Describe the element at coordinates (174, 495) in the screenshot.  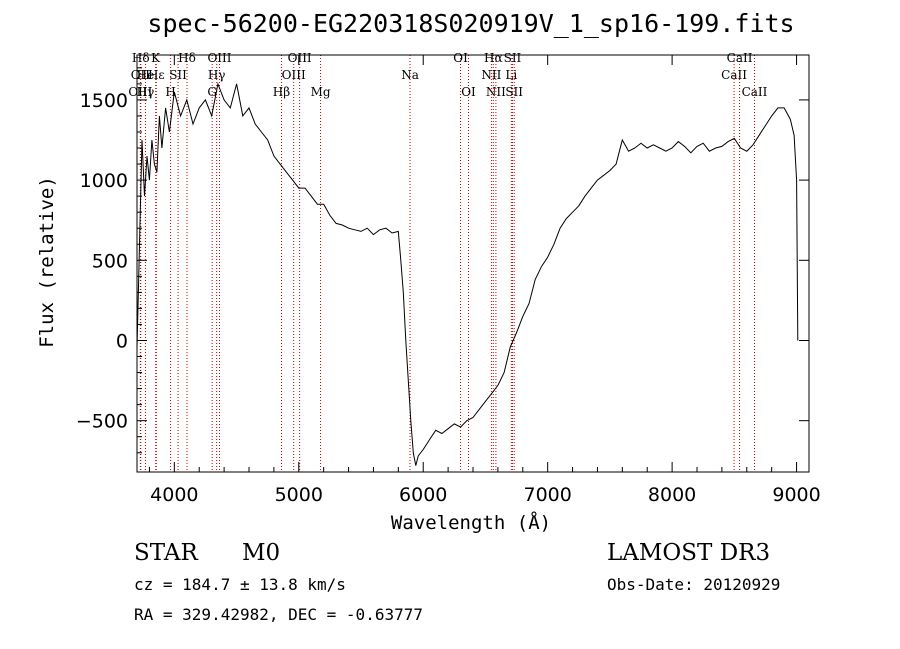
I see `x-tick-label: 4000` at that location.